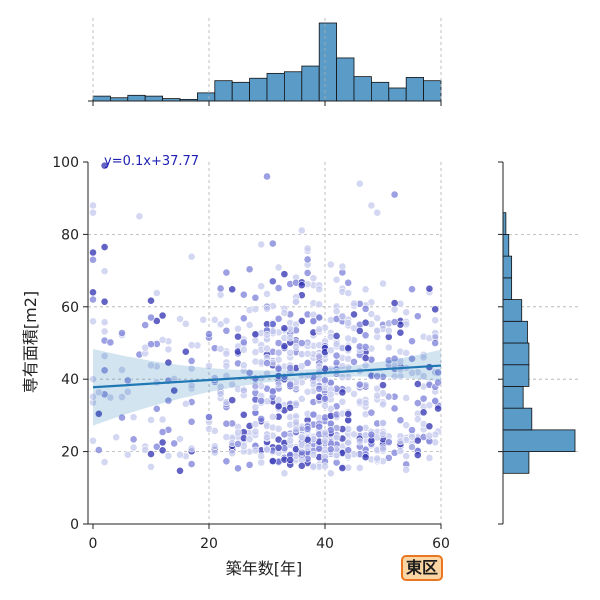  What do you see at coordinates (151, 161) in the screenshot?
I see `regression-equation: y=0.1x+37.77` at bounding box center [151, 161].